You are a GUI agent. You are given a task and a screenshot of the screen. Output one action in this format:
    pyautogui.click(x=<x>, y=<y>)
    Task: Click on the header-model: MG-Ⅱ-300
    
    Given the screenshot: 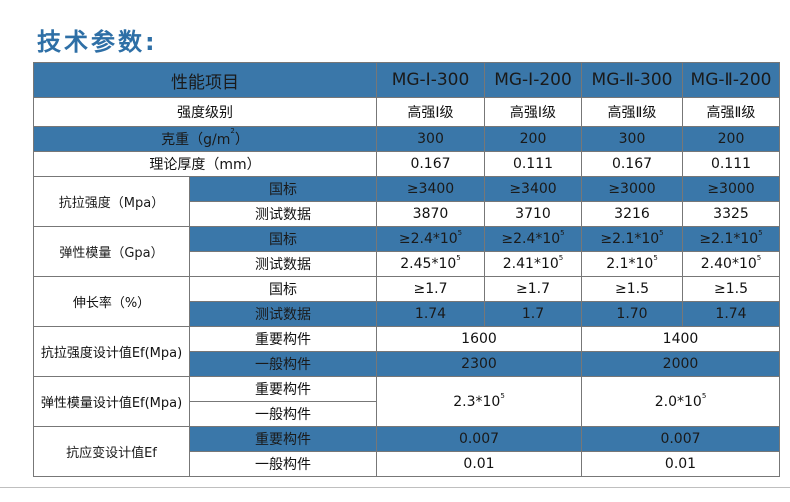 What is the action you would take?
    pyautogui.click(x=632, y=80)
    